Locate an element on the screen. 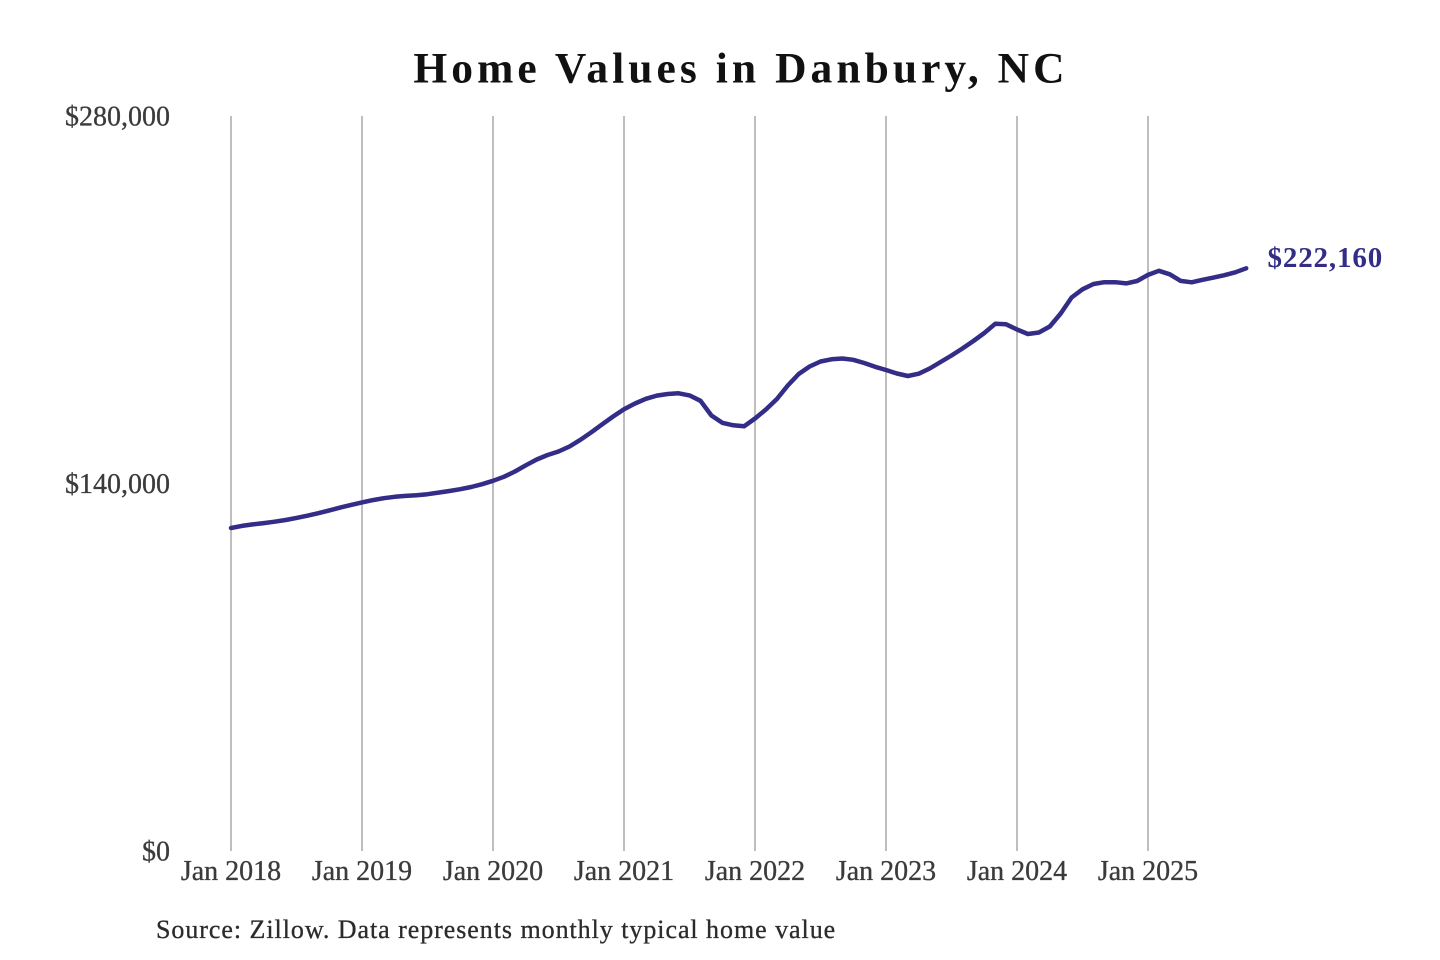  svg-text: $222,160 is located at coordinates (1326, 258).